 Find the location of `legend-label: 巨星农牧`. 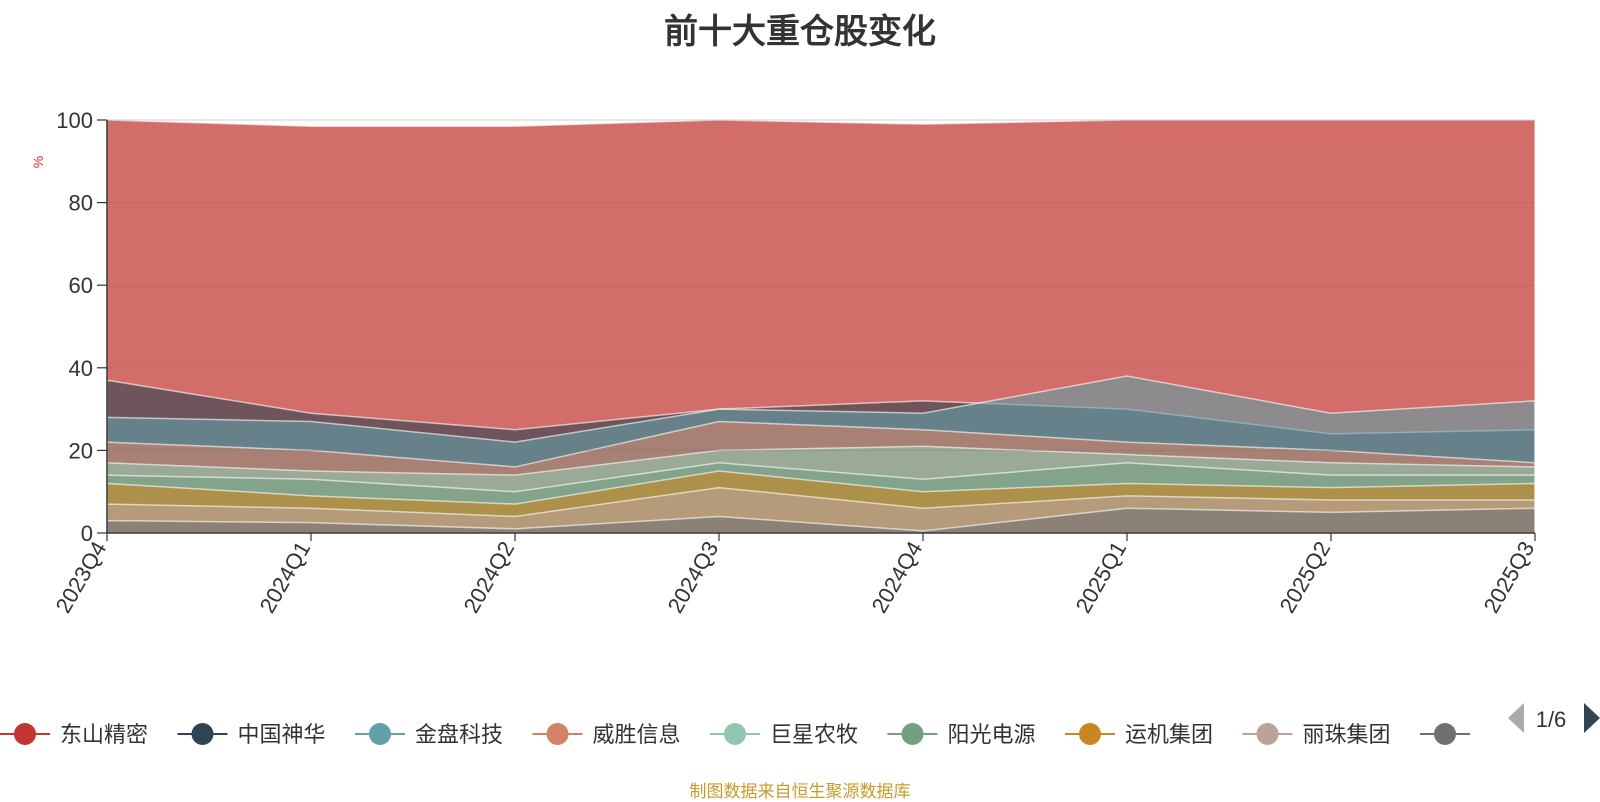

legend-label: 巨星农牧 is located at coordinates (814, 734).